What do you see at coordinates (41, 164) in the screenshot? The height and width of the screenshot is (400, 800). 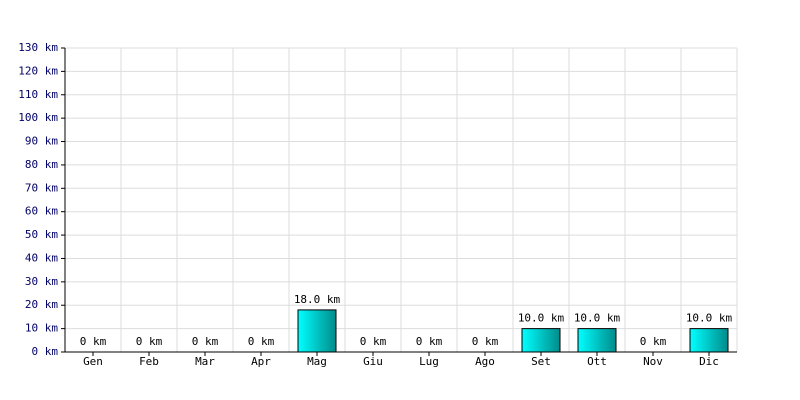 I see `y-tick-label: 80 km` at bounding box center [41, 164].